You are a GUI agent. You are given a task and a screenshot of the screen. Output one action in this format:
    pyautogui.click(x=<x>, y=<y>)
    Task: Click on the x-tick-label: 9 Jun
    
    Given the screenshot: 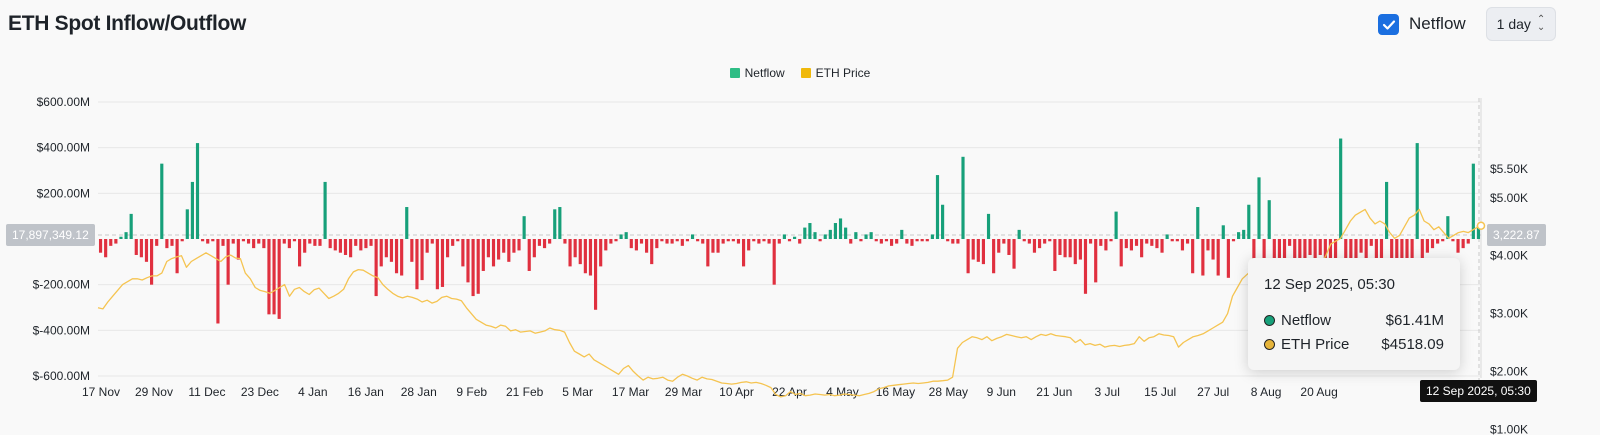 What is the action you would take?
    pyautogui.click(x=1001, y=392)
    